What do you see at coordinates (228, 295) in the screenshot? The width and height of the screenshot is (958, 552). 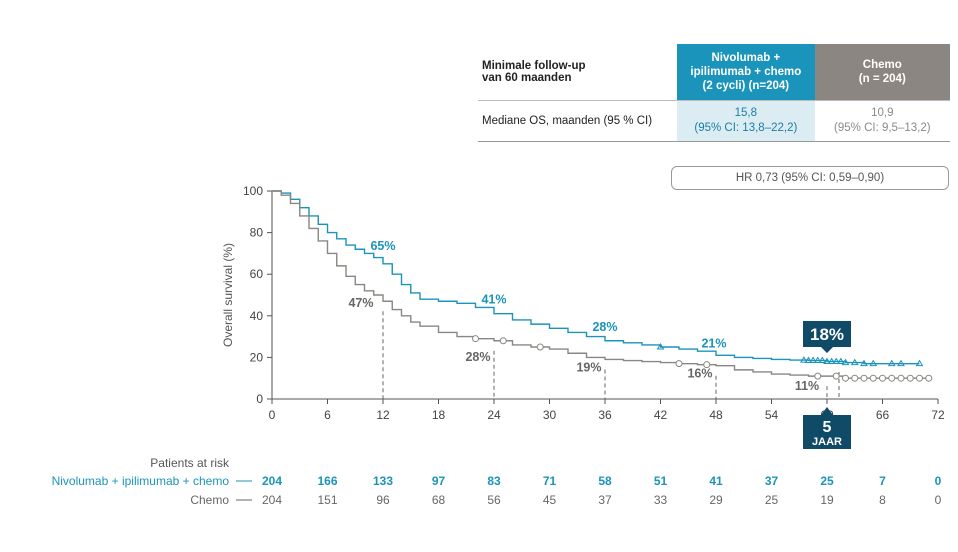 I see `y-axis-label: Overall survival (%)` at bounding box center [228, 295].